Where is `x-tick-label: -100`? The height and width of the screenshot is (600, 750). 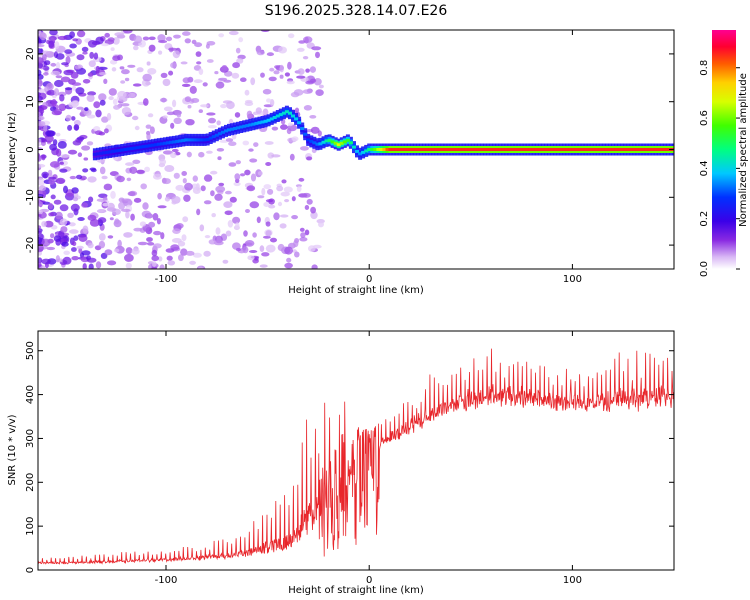
x-tick-label: -100 is located at coordinates (166, 279).